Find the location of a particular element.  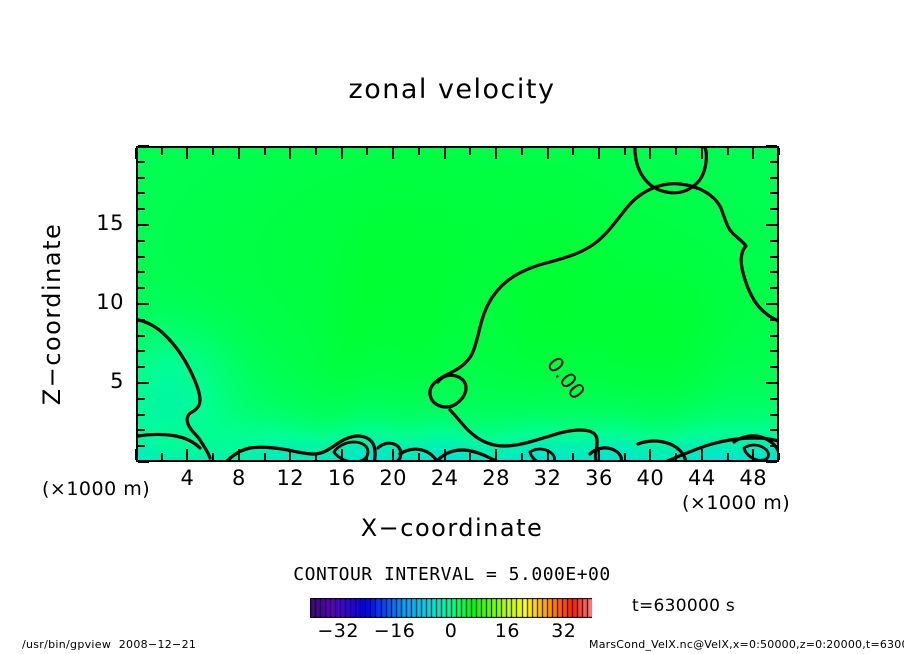

x-axis-title: X−coordinate is located at coordinates (452, 528).